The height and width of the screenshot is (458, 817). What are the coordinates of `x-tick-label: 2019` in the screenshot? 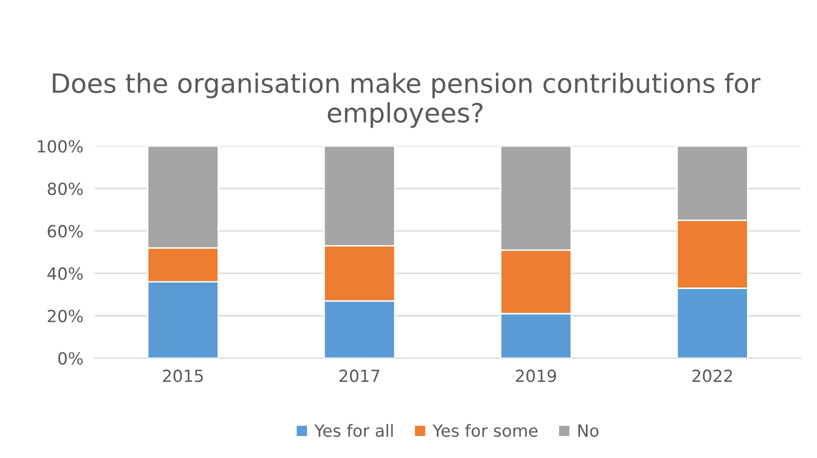 It's located at (536, 376).